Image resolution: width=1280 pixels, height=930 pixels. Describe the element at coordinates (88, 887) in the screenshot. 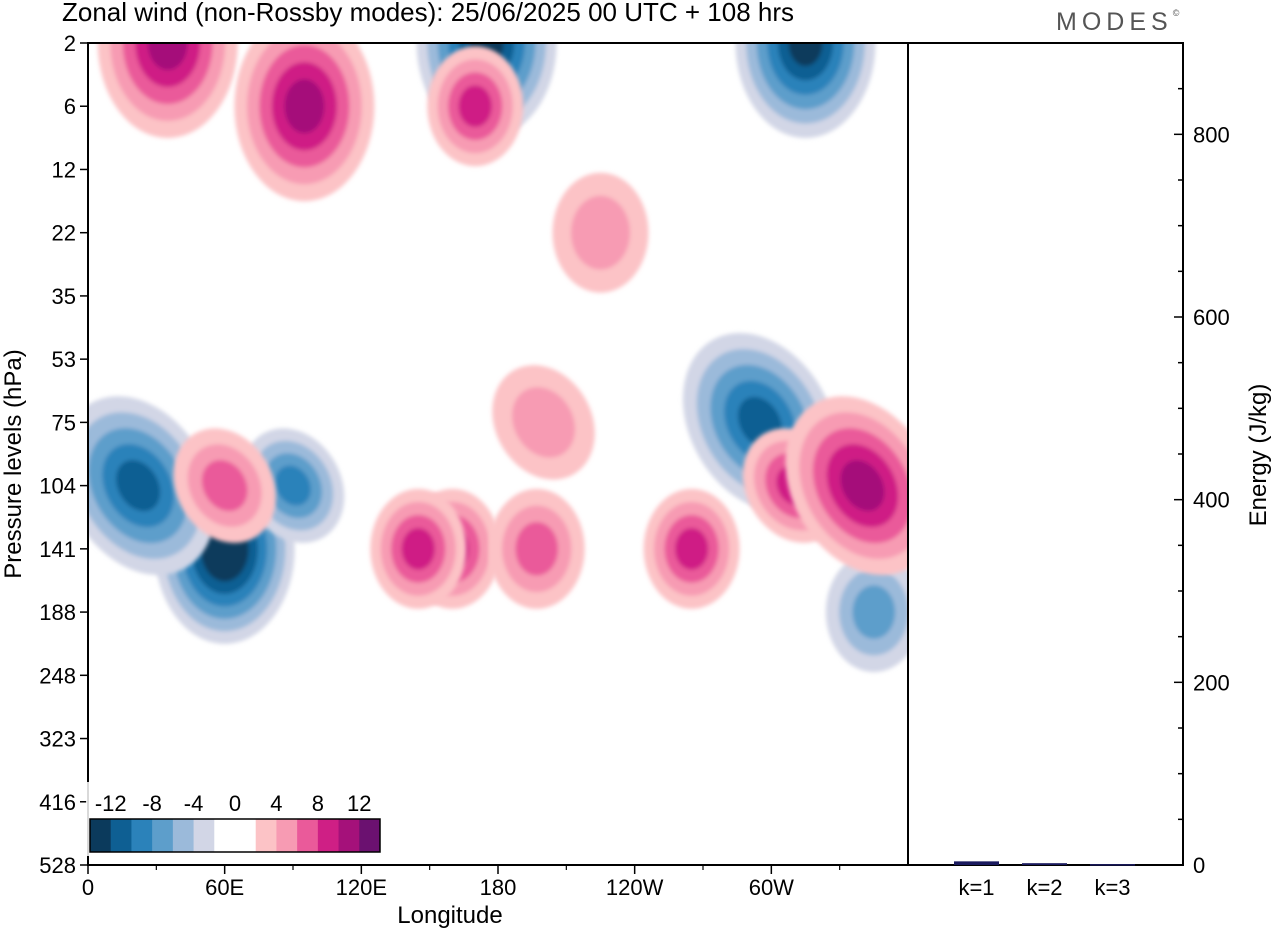

I see `x-tick-label: 0` at that location.